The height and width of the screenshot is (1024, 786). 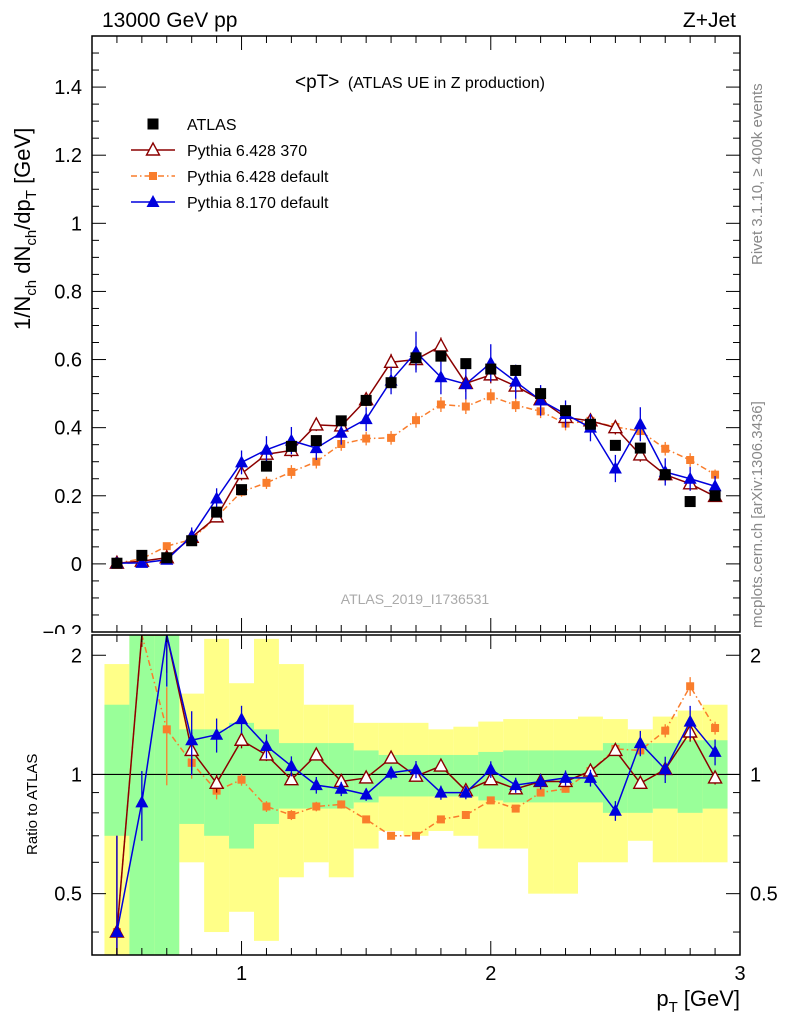 I want to click on legend-entry: ATLAS, so click(x=192, y=125).